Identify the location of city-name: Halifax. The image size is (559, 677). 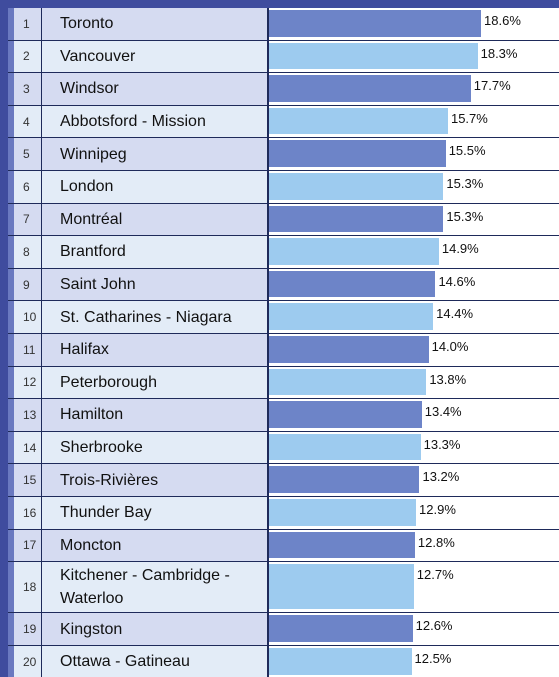
(155, 349).